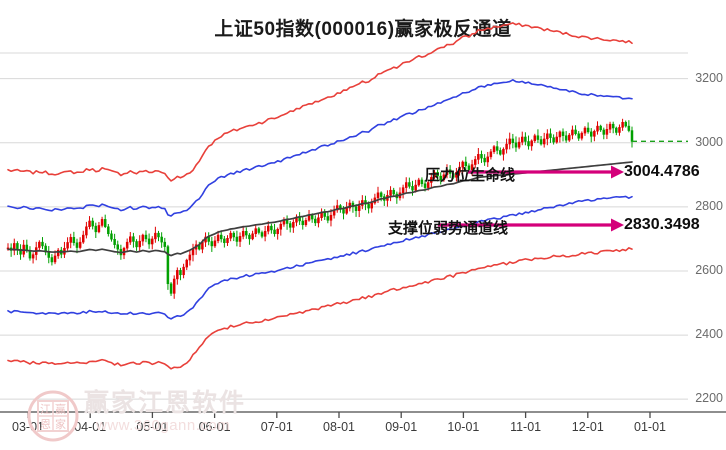 This screenshot has width=726, height=450. I want to click on x-axis-tick-label: 07-01, so click(276, 427).